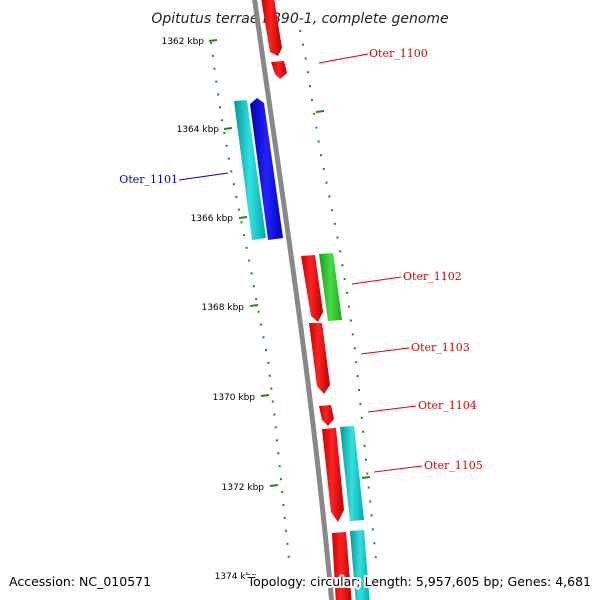 The height and width of the screenshot is (600, 600). Describe the element at coordinates (342, 566) in the screenshot. I see `gene-feature-red-bottom` at that location.